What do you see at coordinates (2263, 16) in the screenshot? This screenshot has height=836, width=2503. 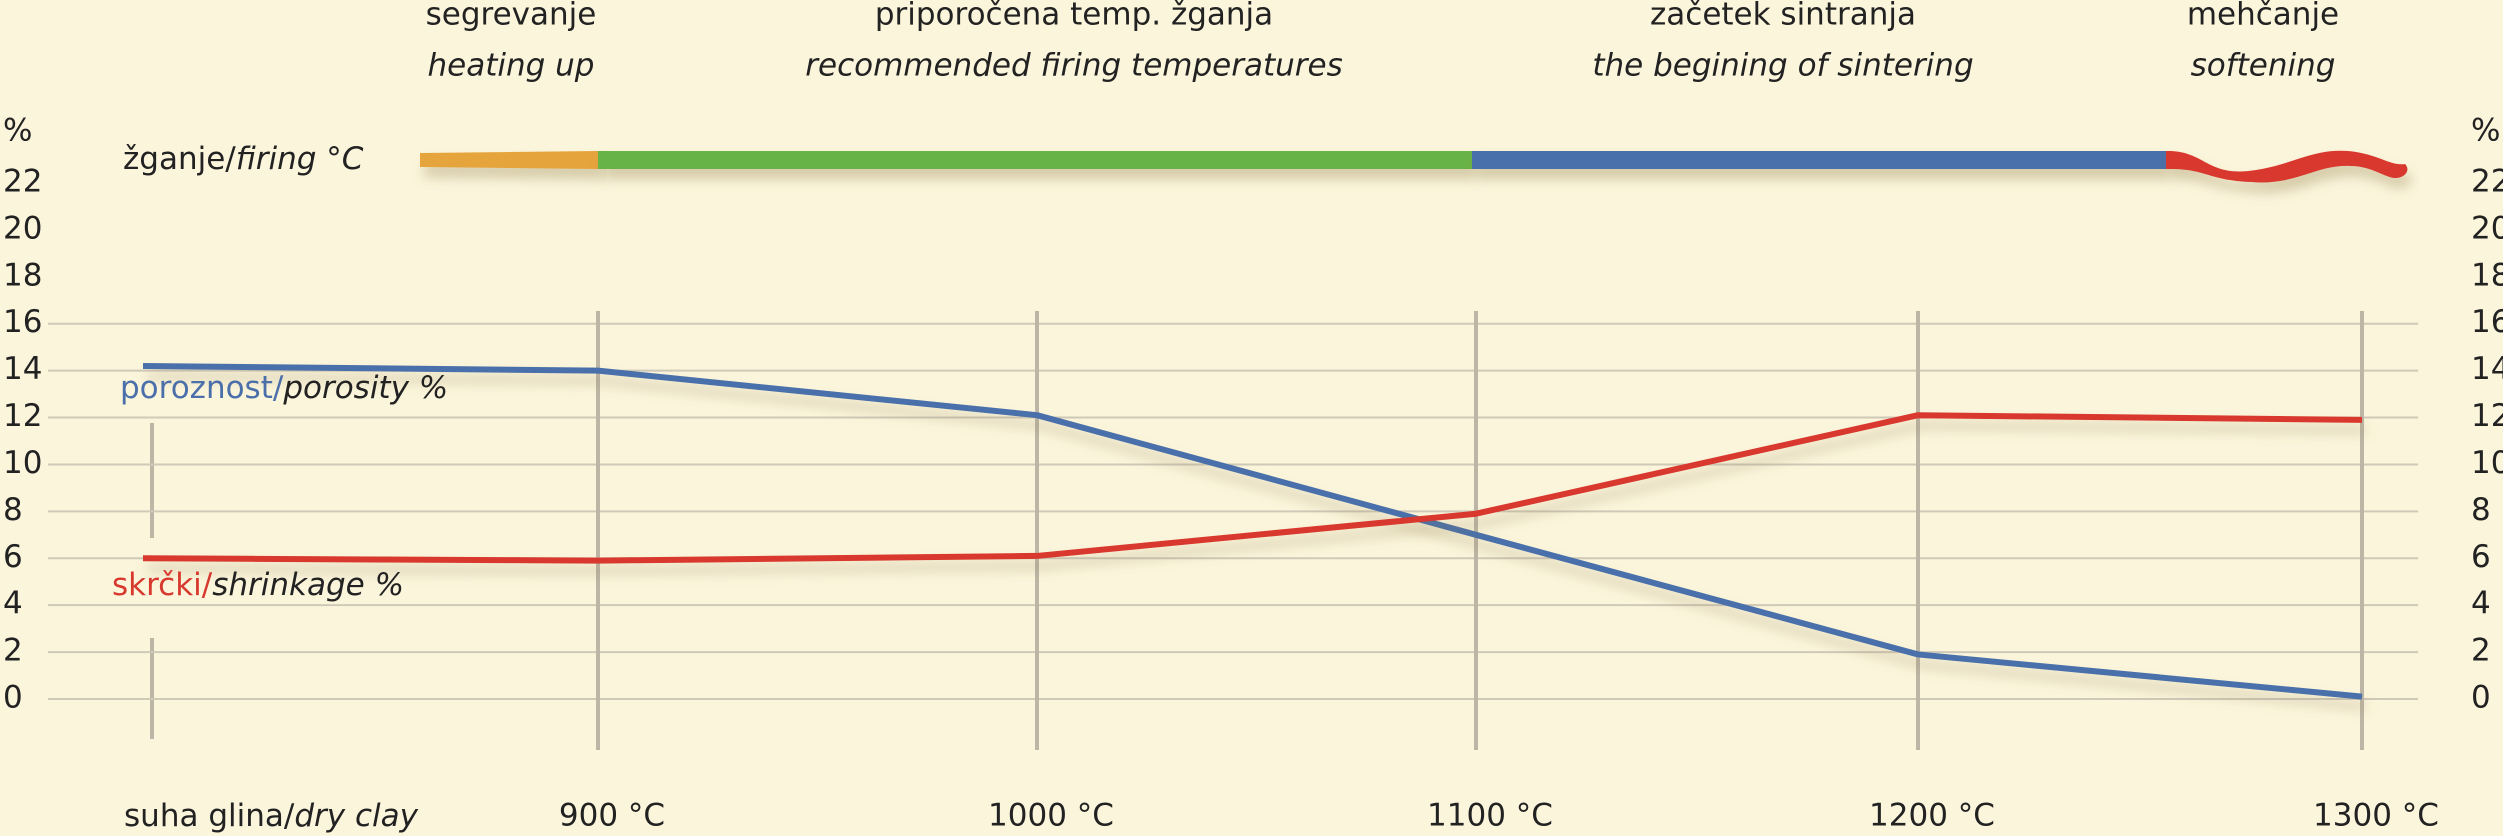 I see `phase-label: mehčanje` at bounding box center [2263, 16].